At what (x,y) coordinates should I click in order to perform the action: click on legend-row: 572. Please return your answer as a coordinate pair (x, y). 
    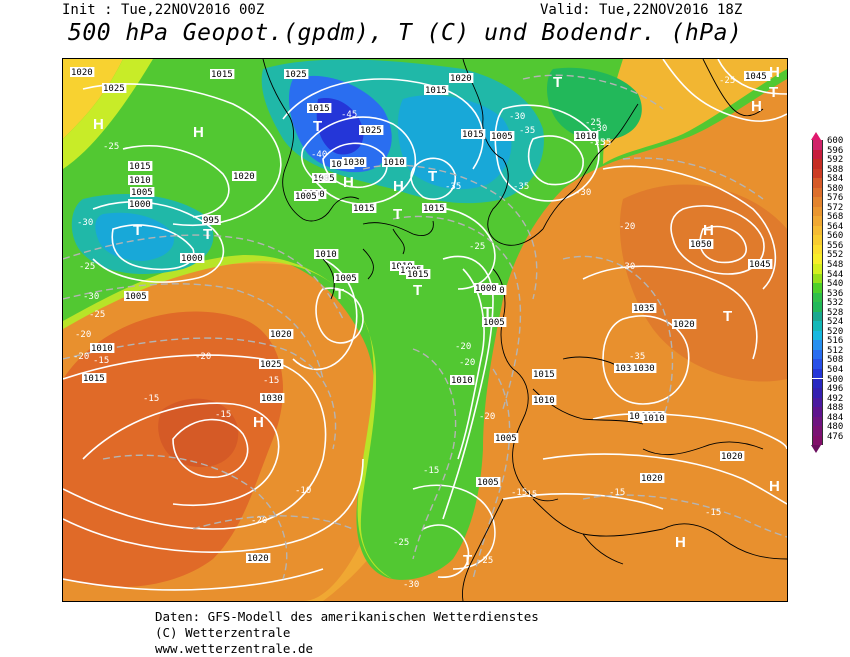
    Looking at the image, I should click on (829, 210).